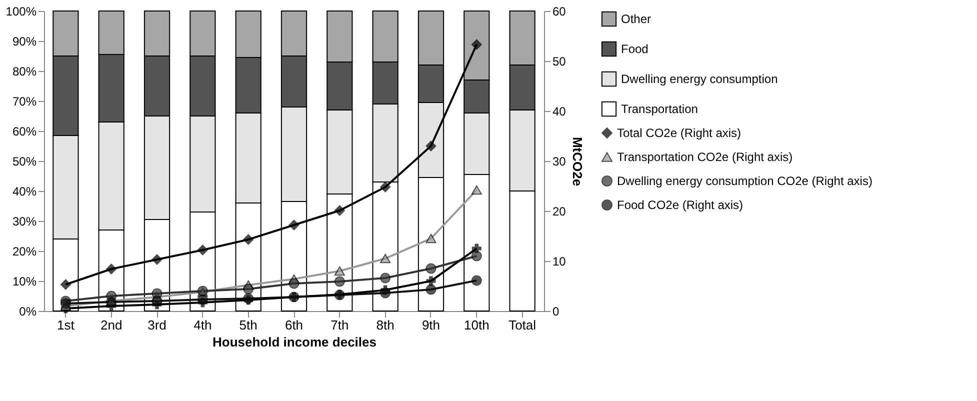 The height and width of the screenshot is (401, 977). I want to click on x-tick-label: Total, so click(522, 325).